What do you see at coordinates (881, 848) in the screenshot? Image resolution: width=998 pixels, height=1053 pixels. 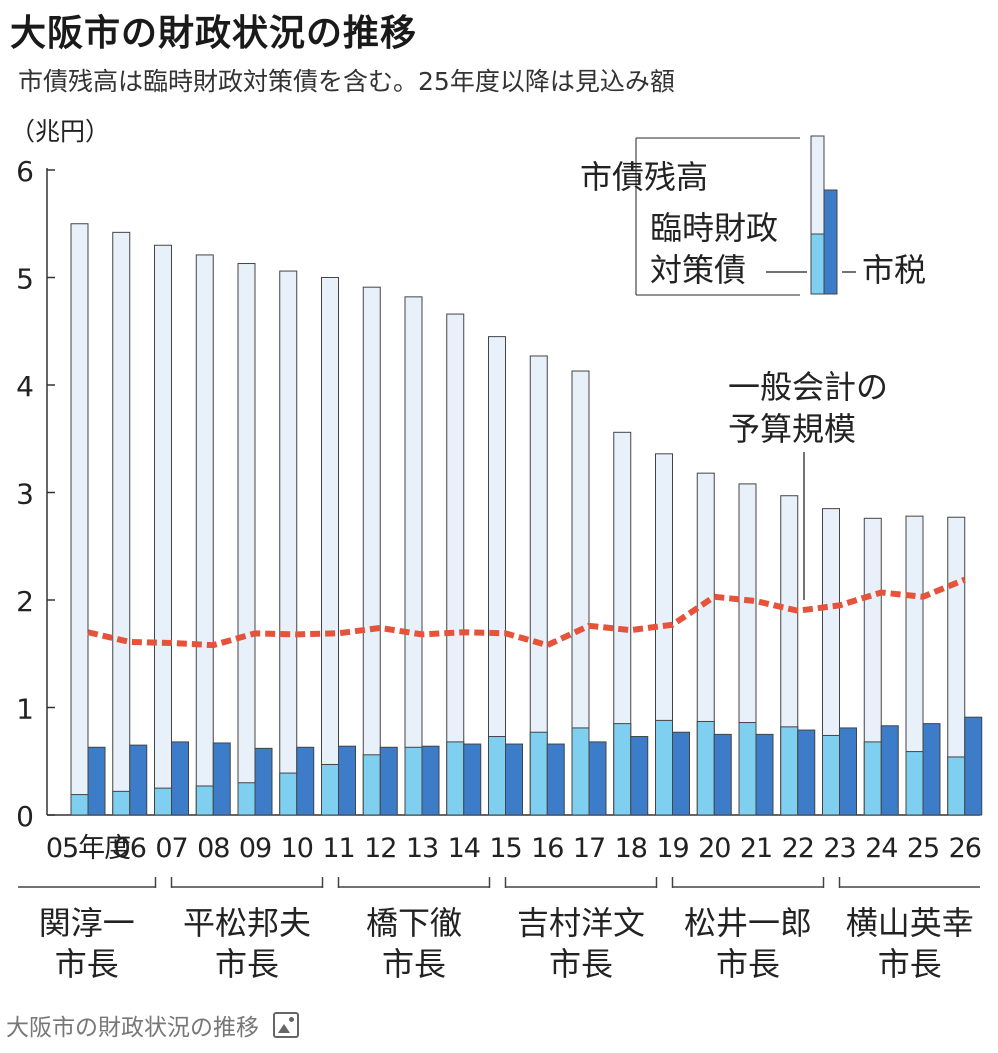 I see `x-tick-label: 24` at bounding box center [881, 848].